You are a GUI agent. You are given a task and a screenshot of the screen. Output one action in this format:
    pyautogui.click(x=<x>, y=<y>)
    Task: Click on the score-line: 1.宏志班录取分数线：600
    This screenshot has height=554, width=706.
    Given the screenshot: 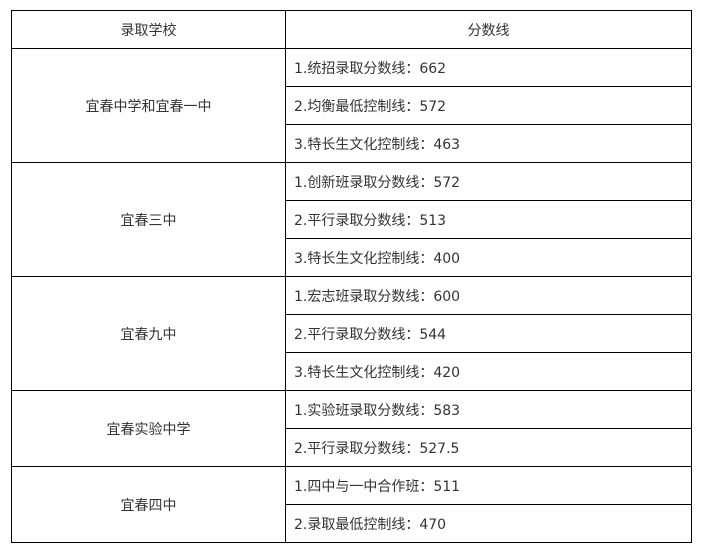 What is the action you would take?
    pyautogui.click(x=488, y=295)
    